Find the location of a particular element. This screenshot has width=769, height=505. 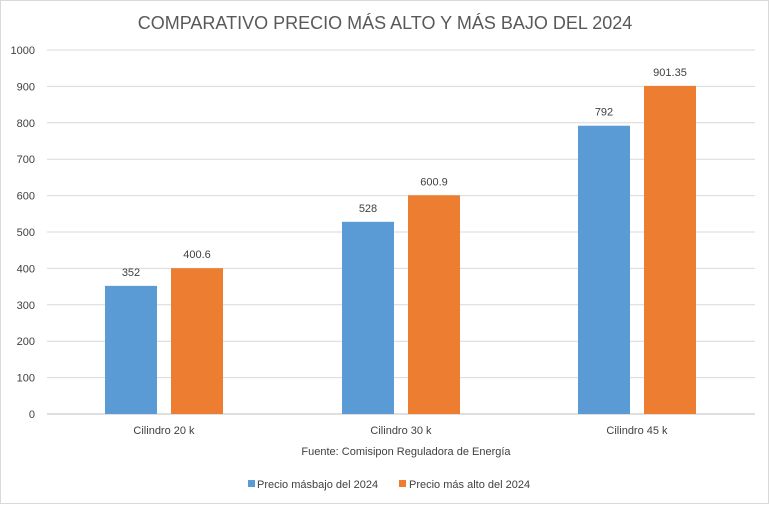

y-tick-label-300: 300 is located at coordinates (26, 306).